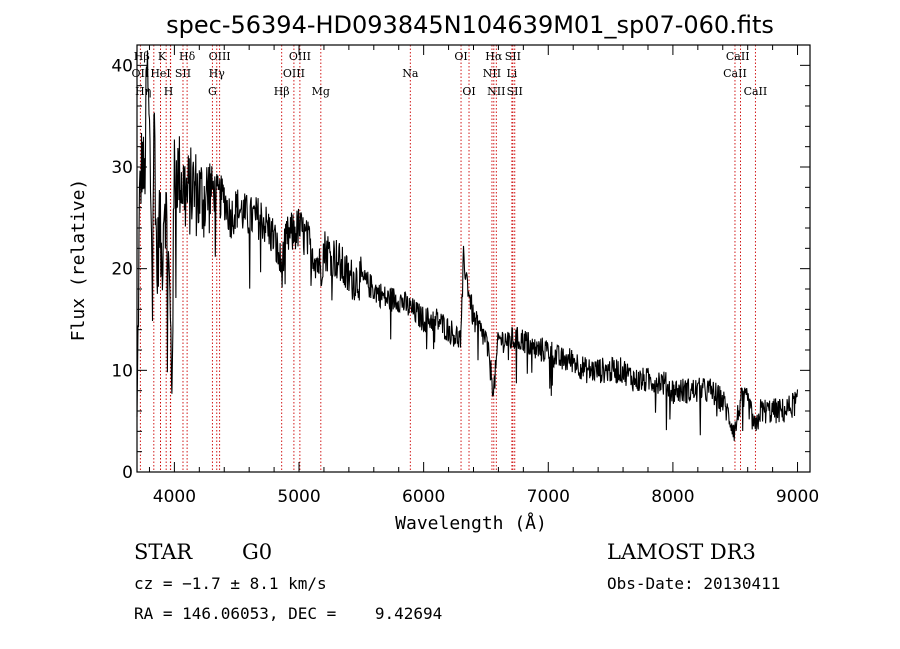 The image size is (900, 649). What do you see at coordinates (169, 91) in the screenshot?
I see `line-label-5: H` at bounding box center [169, 91].